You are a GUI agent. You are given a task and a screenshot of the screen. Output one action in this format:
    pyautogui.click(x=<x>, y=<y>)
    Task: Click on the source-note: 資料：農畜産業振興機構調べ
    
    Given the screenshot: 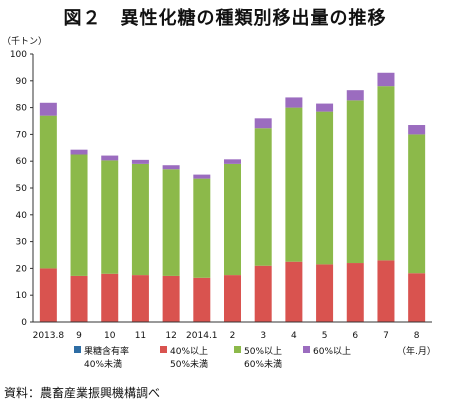 What is the action you would take?
    pyautogui.click(x=82, y=393)
    